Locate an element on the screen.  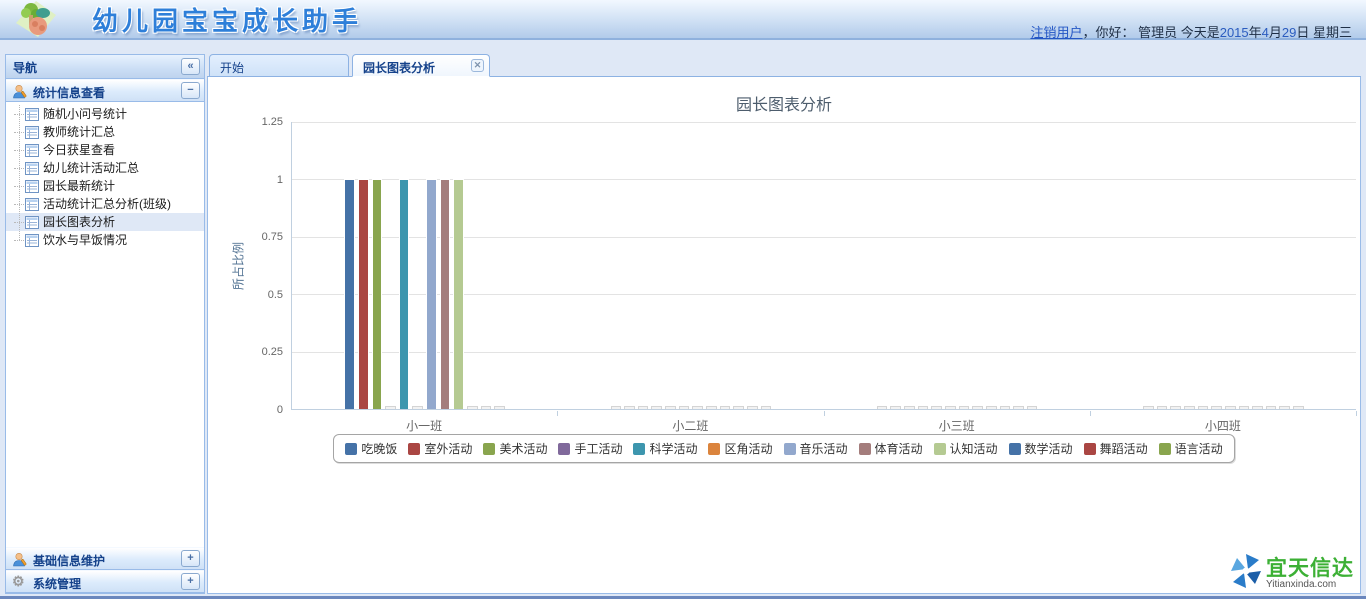
bar-小二班-数学活动 is located at coordinates (738, 407).